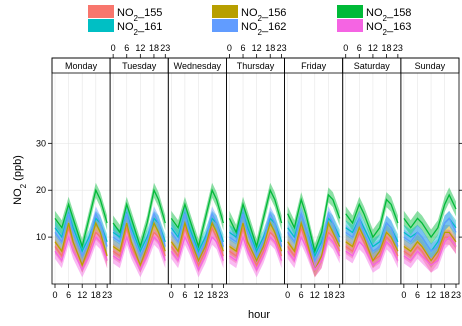 The width and height of the screenshot is (462, 326). I want to click on panel: Friday, so click(314, 171).